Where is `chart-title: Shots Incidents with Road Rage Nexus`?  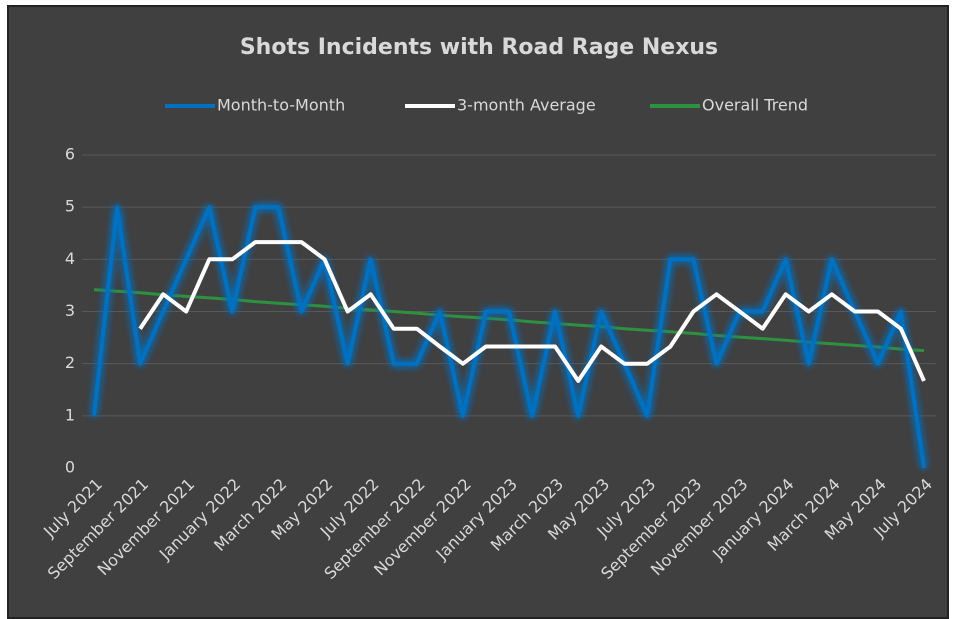
chart-title: Shots Incidents with Road Rage Nexus is located at coordinates (479, 47).